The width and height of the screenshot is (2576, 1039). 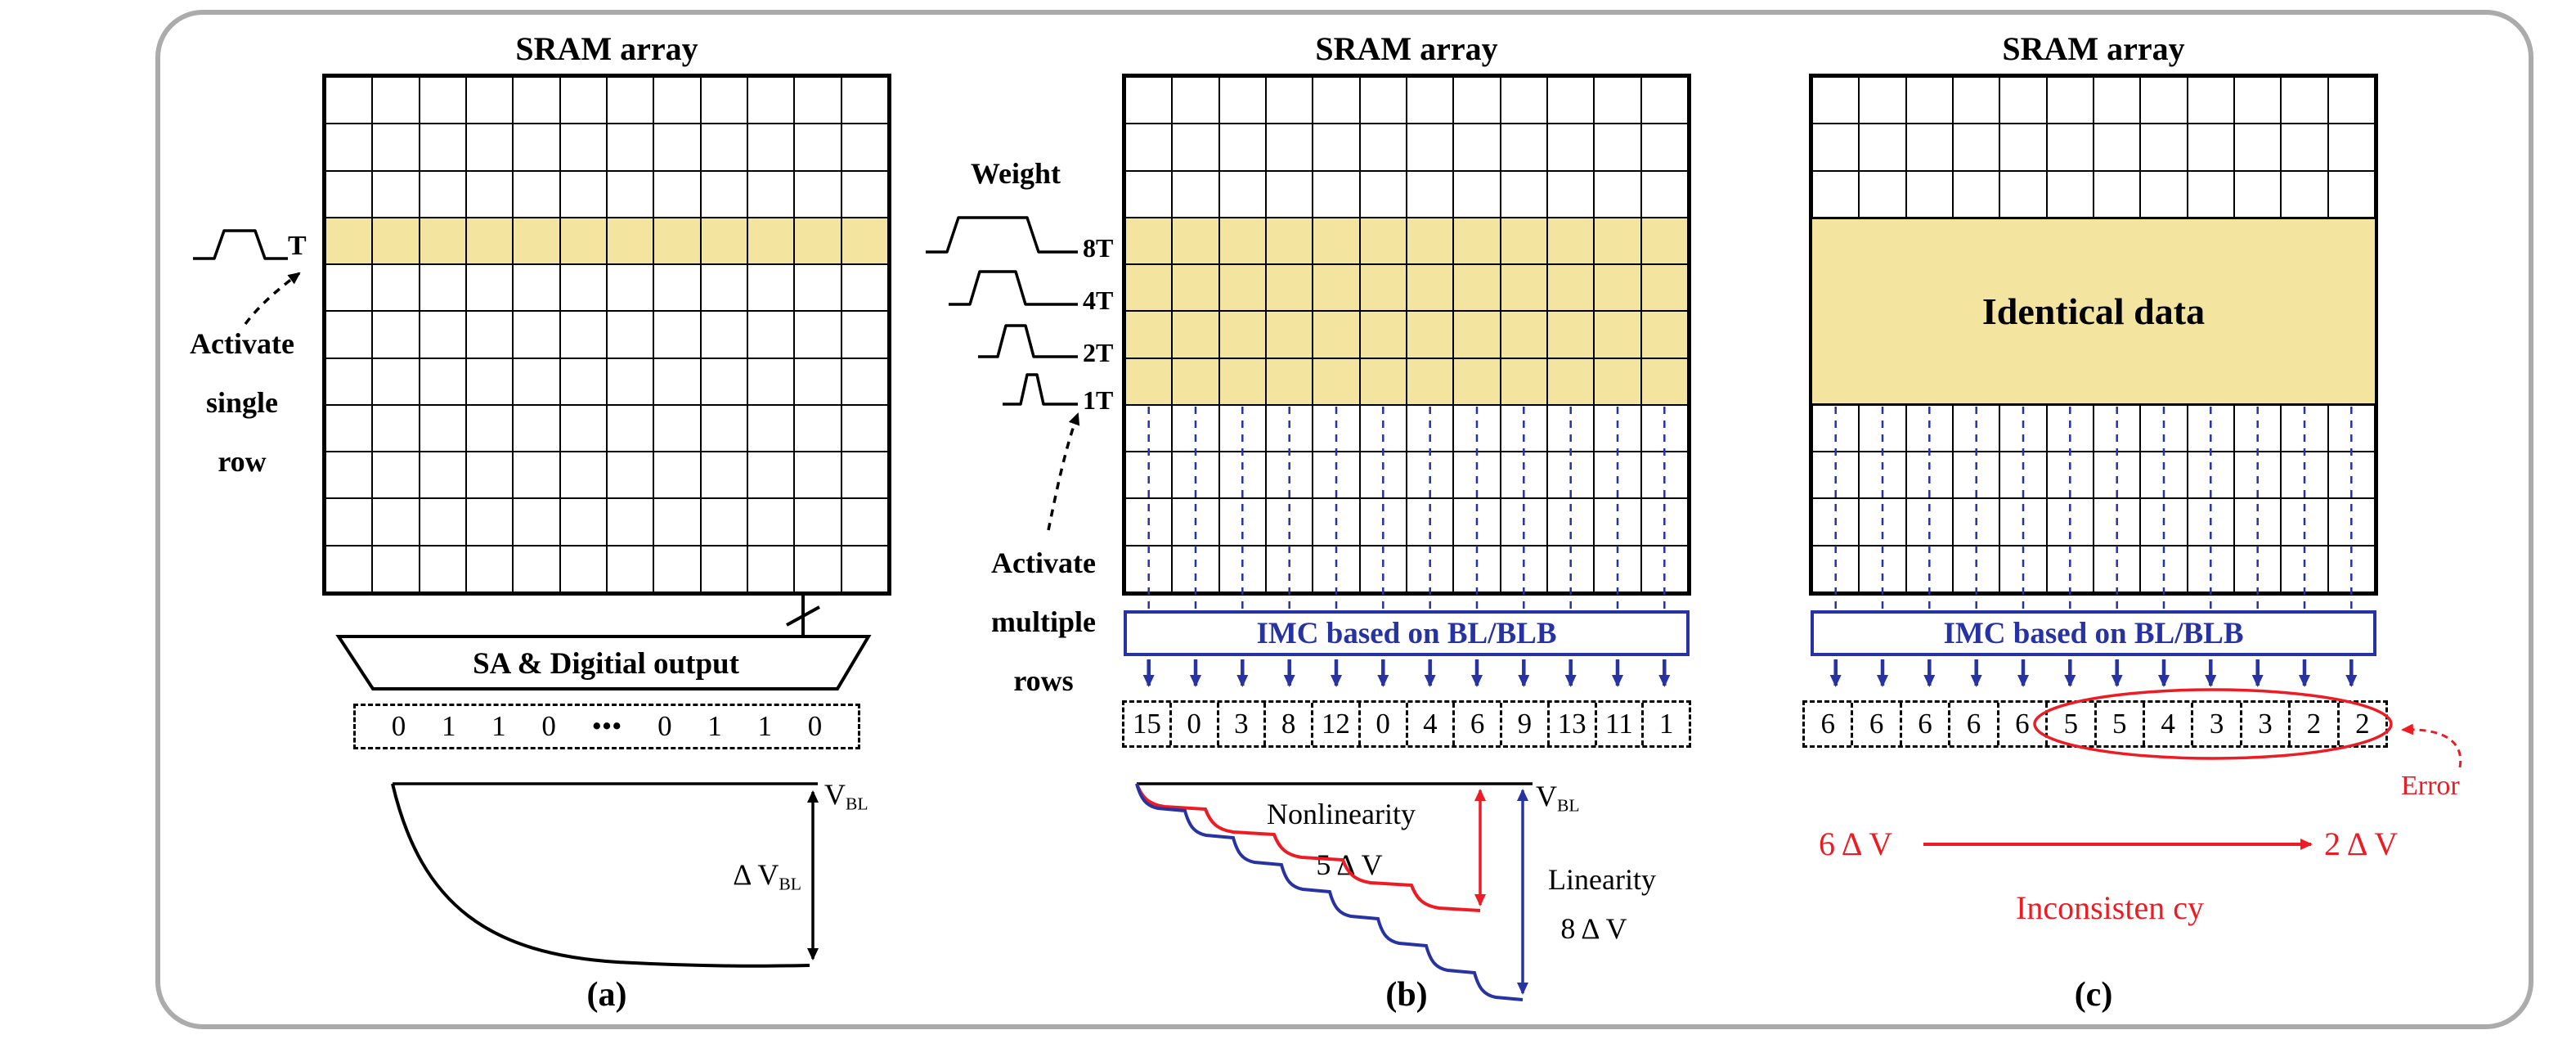 I want to click on delta-vbl-label: Δ VBL, so click(x=767, y=876).